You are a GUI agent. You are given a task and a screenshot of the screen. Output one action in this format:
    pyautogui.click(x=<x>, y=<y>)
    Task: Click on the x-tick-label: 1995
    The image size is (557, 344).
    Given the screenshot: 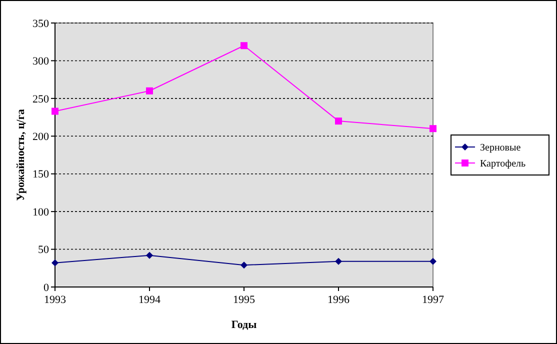 What is the action you would take?
    pyautogui.click(x=244, y=300)
    